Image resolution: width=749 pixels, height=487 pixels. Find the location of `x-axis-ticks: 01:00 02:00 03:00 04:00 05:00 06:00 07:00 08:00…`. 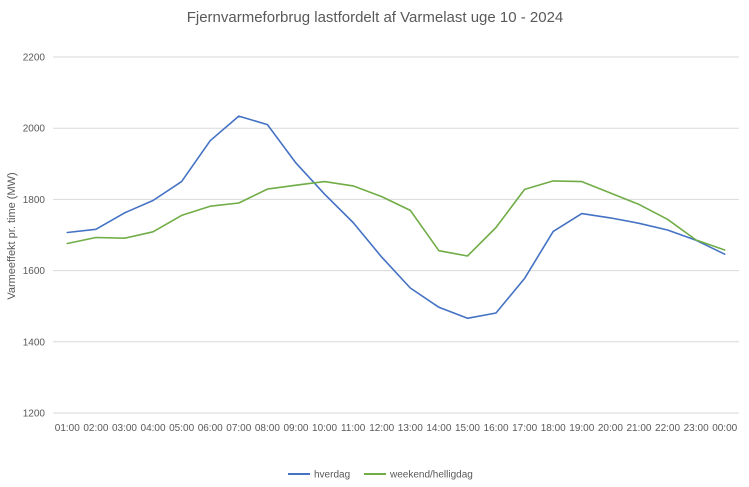

x-axis-ticks: 01:00 02:00 03:00 04:00 05:00 06:00 07:00 08:00… is located at coordinates (396, 428).